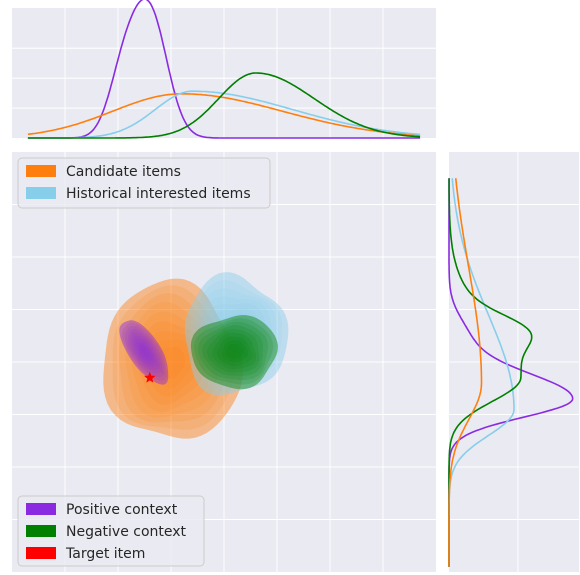  I want to click on legend-label-positive-context: Positive context, so click(122, 510).